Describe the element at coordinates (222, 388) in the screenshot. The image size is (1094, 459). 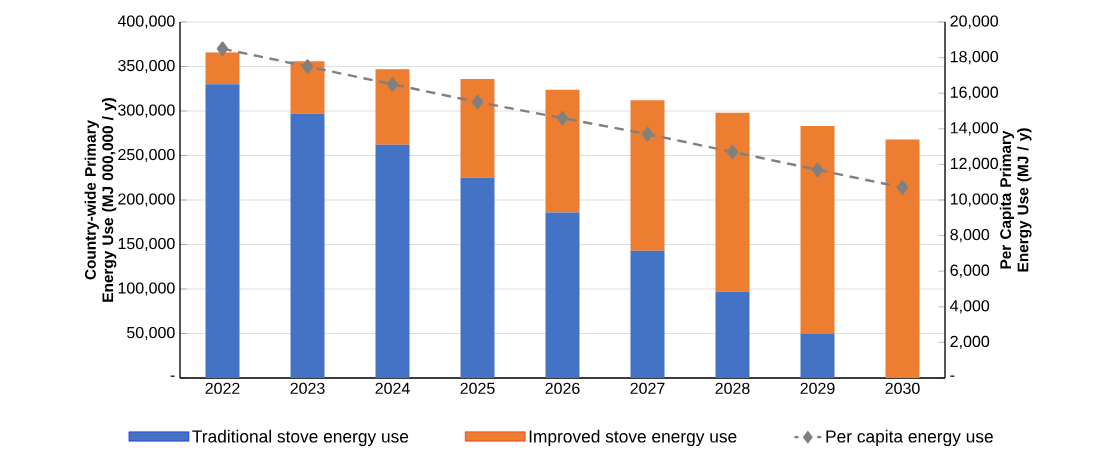
I see `x-tick-label: 2022` at that location.